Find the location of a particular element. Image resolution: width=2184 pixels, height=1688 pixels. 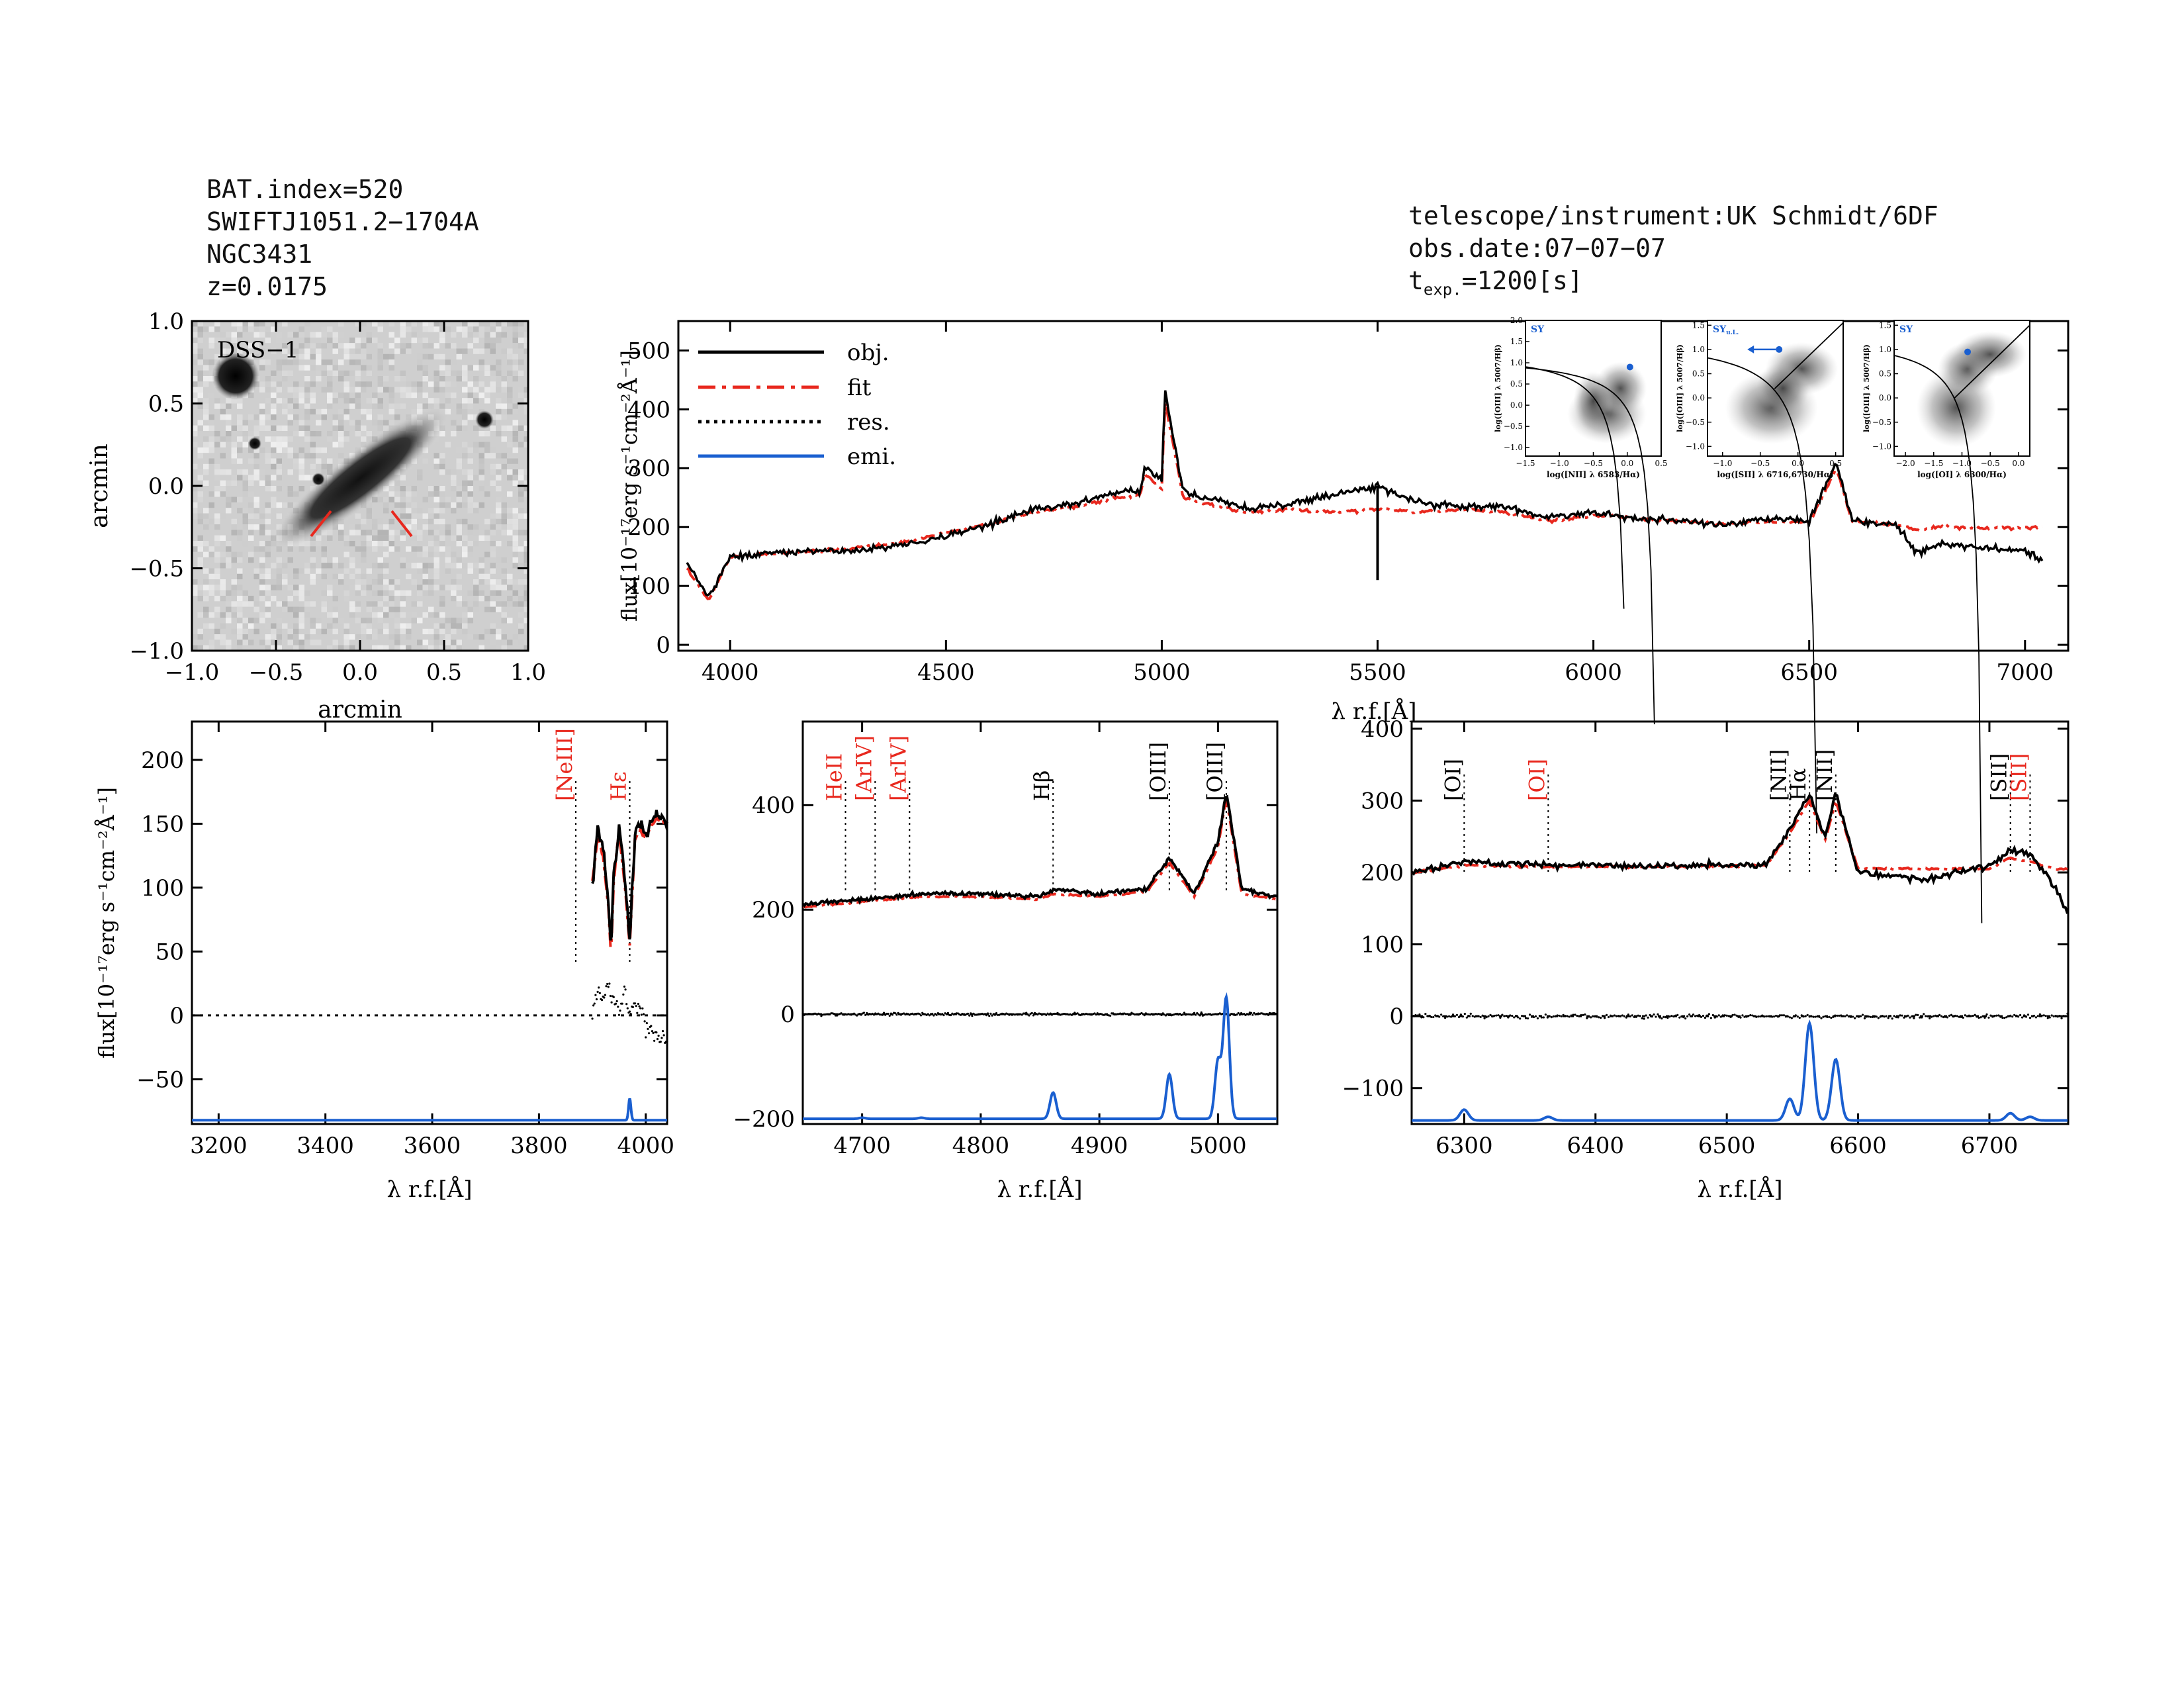

line-label: [OI] is located at coordinates (1536, 780).